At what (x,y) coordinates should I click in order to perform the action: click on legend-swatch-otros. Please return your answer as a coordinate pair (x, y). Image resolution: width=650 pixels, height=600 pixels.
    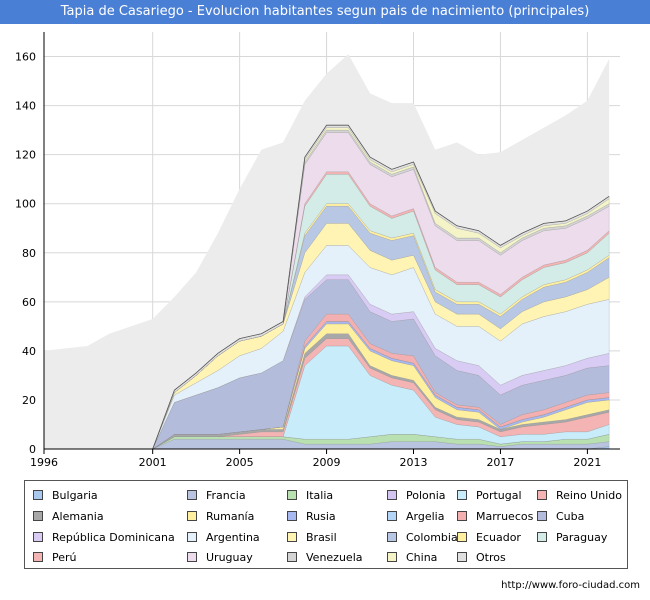
    Looking at the image, I should click on (462, 557).